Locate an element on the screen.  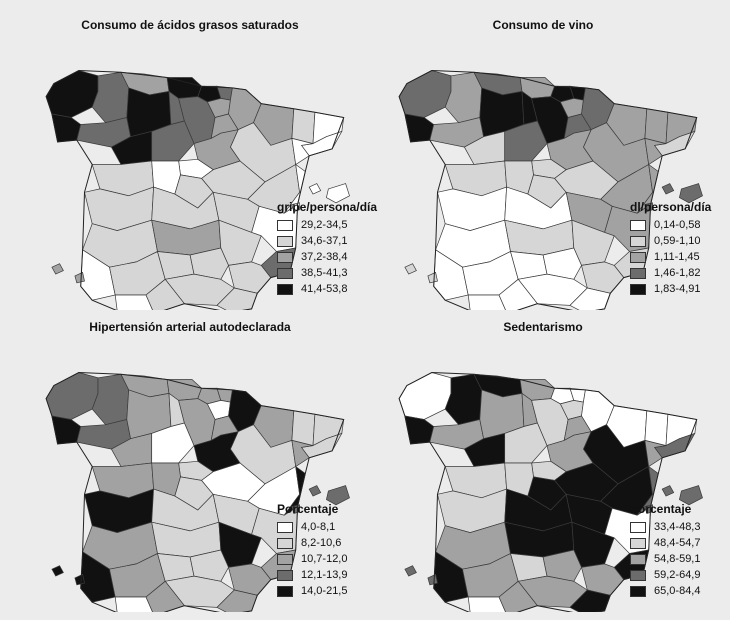
legend-item: 1,46-1,82 is located at coordinates (680, 273).